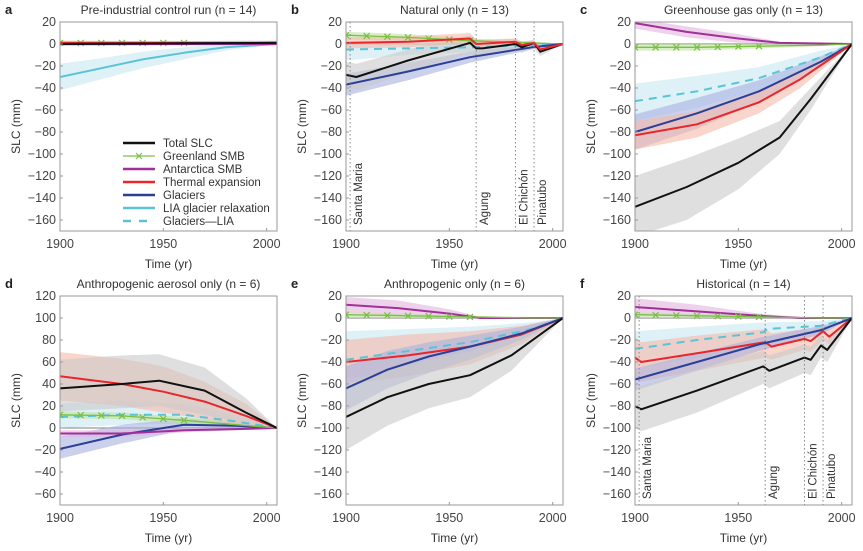 The height and width of the screenshot is (551, 863). I want to click on legend-label: LIA glacier relaxation, so click(216, 209).